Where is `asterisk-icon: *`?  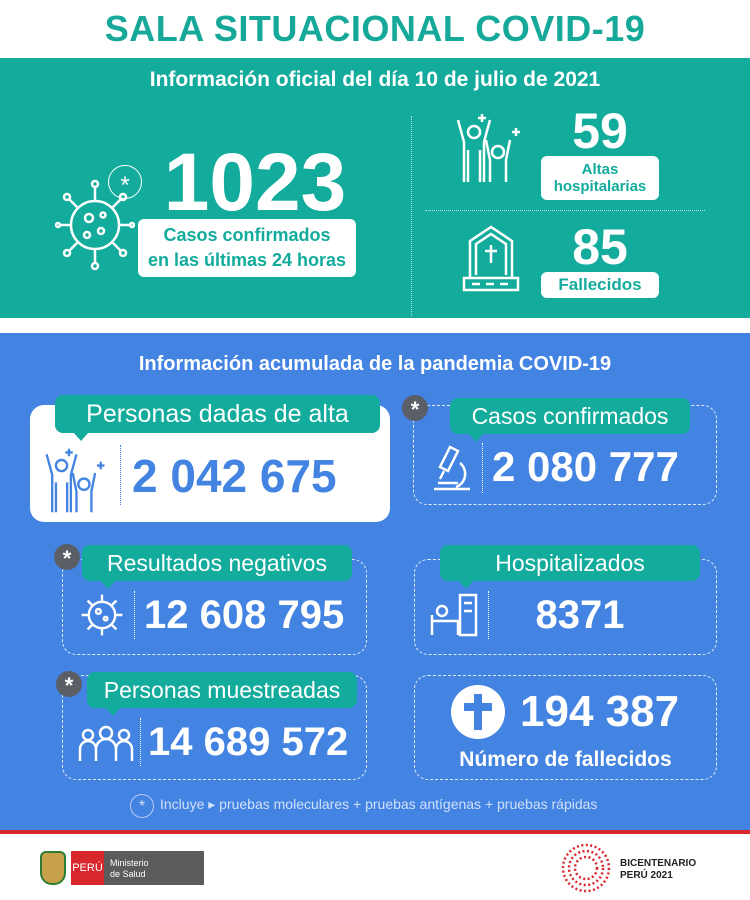
asterisk-icon: * is located at coordinates (142, 806).